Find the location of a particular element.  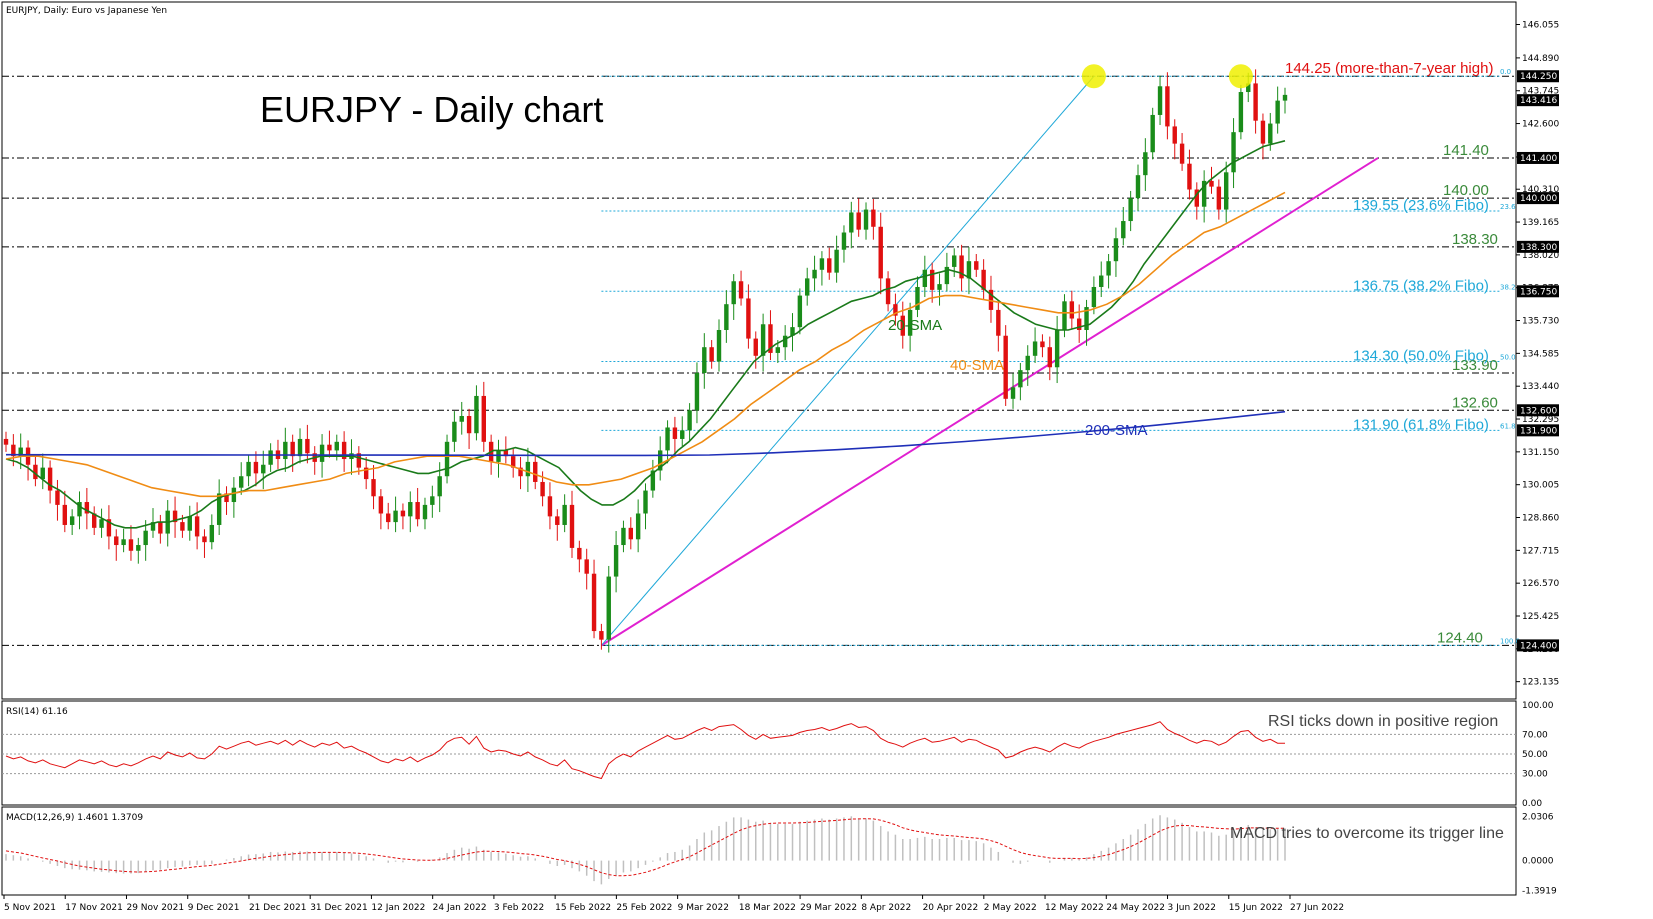

price-box-label: 143.416 is located at coordinates (1538, 101).